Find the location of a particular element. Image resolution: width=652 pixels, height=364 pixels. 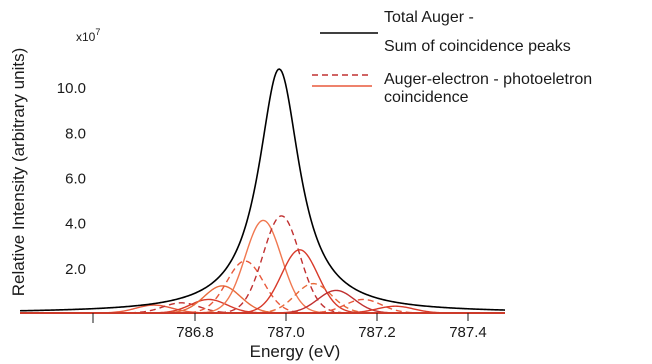

x-tick-label-1: 786.8 is located at coordinates (195, 332).